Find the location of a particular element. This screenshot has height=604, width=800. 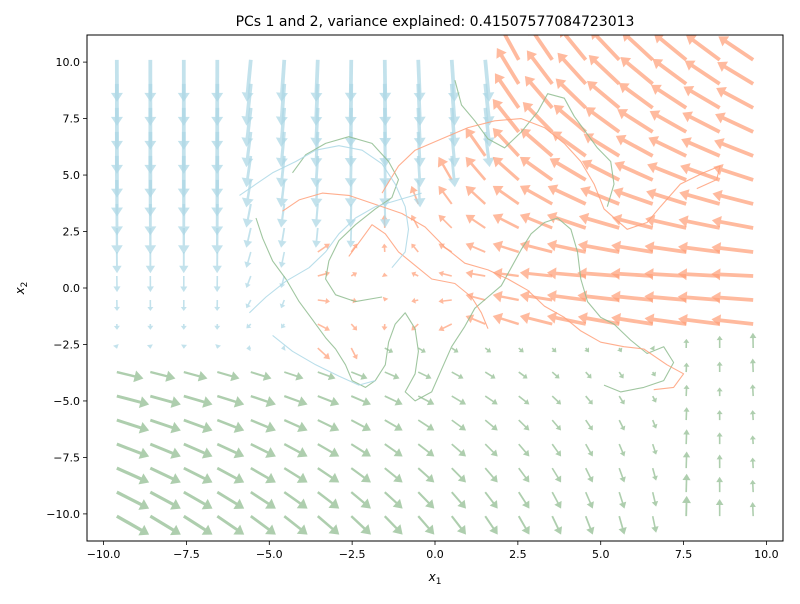

y-tick-label: −5.0 is located at coordinates (66, 401).